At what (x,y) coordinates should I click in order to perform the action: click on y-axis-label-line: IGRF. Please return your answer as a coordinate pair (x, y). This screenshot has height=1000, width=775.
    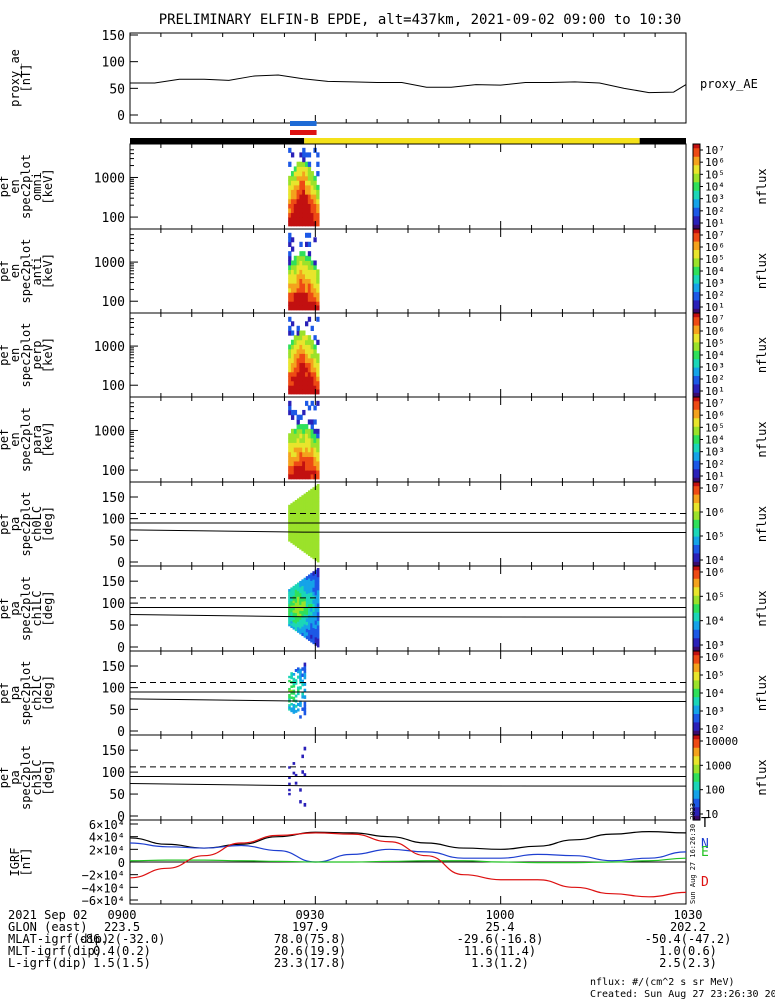
    Looking at the image, I should click on (15, 862).